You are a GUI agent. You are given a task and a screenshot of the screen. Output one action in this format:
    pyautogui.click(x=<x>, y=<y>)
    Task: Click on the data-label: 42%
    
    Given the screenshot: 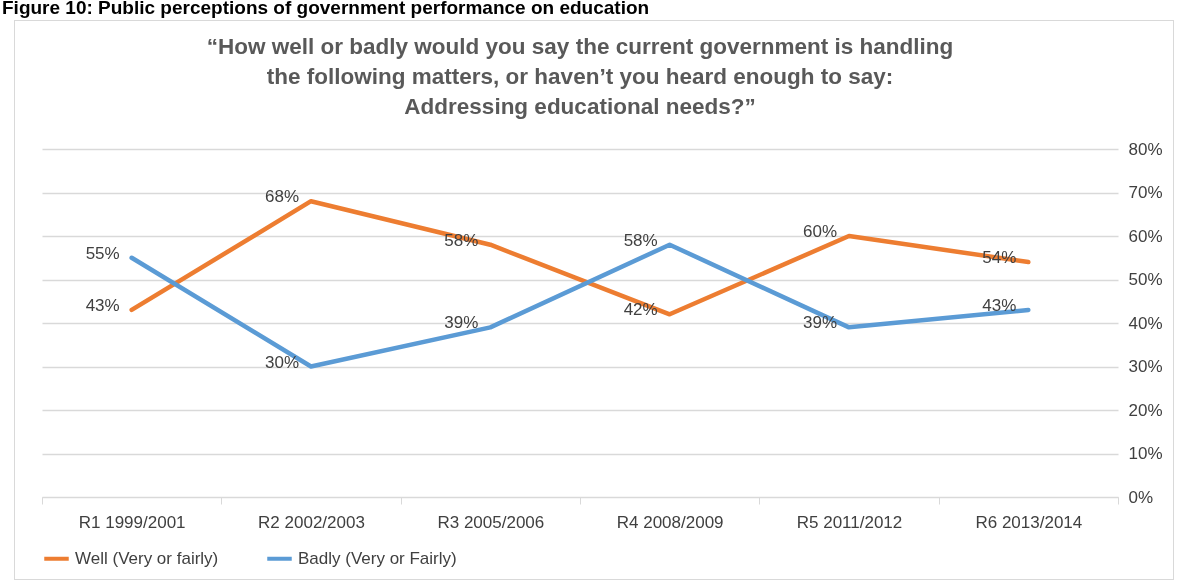 What is the action you would take?
    pyautogui.click(x=640, y=310)
    